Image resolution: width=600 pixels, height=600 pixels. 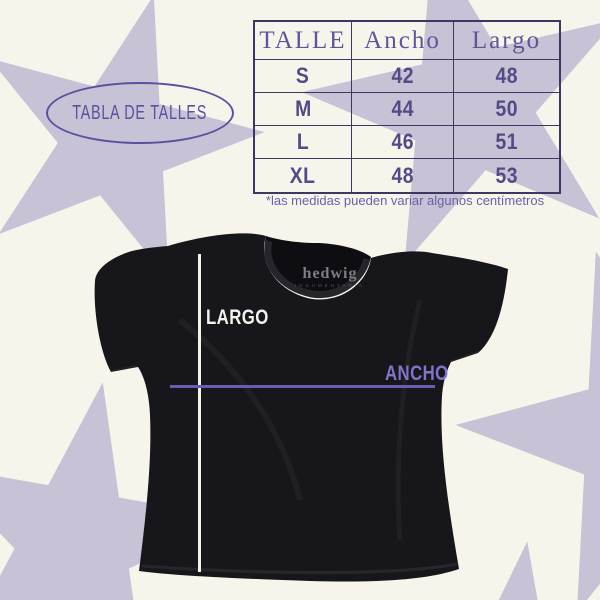 I want to click on table-row-xl-size: XL, so click(x=303, y=175).